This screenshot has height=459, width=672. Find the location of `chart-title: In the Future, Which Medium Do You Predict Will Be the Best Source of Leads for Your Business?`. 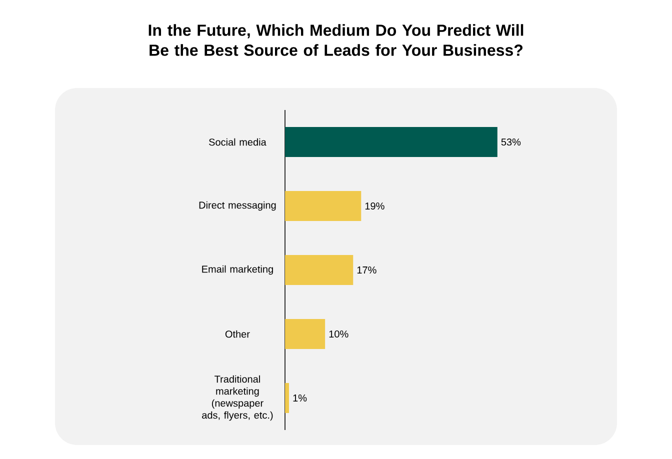

chart-title: In the Future, Which Medium Do You Predict Will Be the Best Source of Leads for Your Business? is located at coordinates (336, 40).